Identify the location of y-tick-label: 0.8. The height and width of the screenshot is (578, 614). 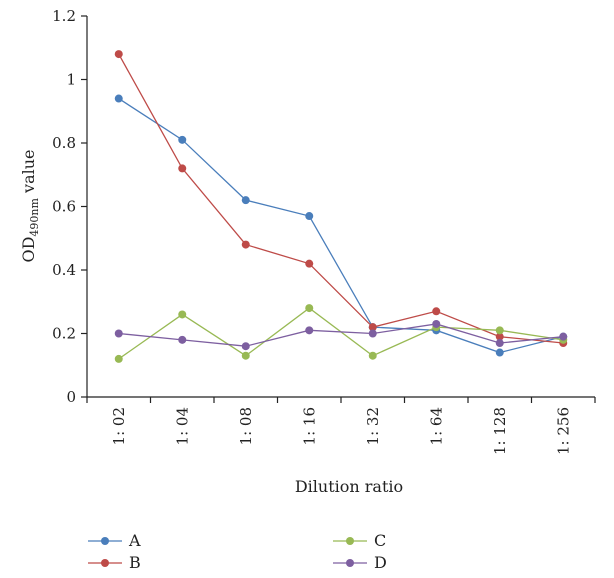
(64, 143).